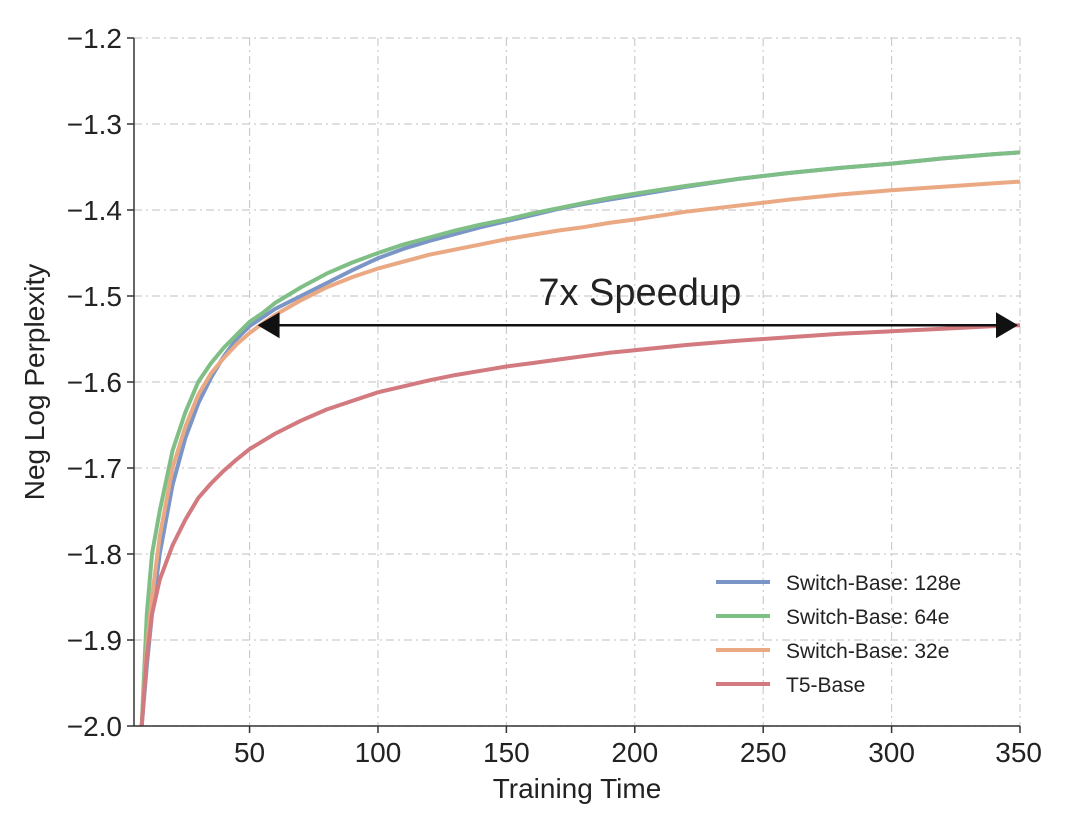 The width and height of the screenshot is (1078, 827). What do you see at coordinates (94, 296) in the screenshot?
I see `y-tick-label: −1.5` at bounding box center [94, 296].